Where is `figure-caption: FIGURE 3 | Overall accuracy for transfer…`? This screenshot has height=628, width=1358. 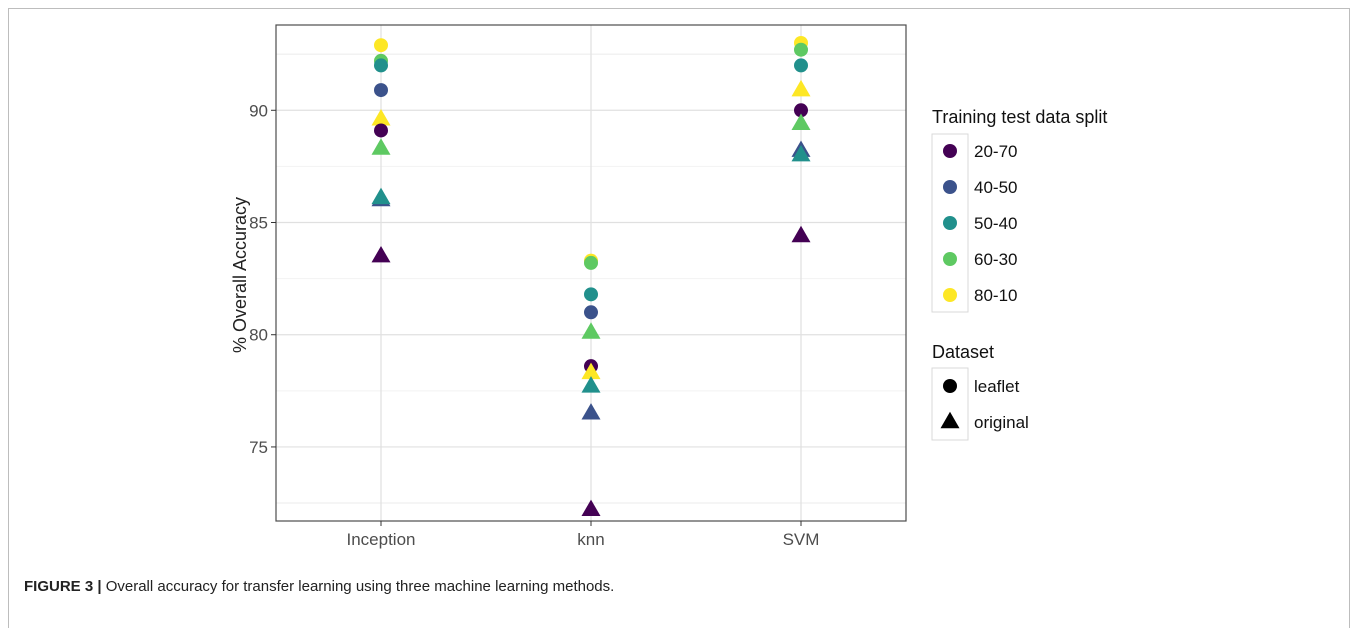
figure-caption: FIGURE 3 | Overall accuracy for transfer… is located at coordinates (319, 586).